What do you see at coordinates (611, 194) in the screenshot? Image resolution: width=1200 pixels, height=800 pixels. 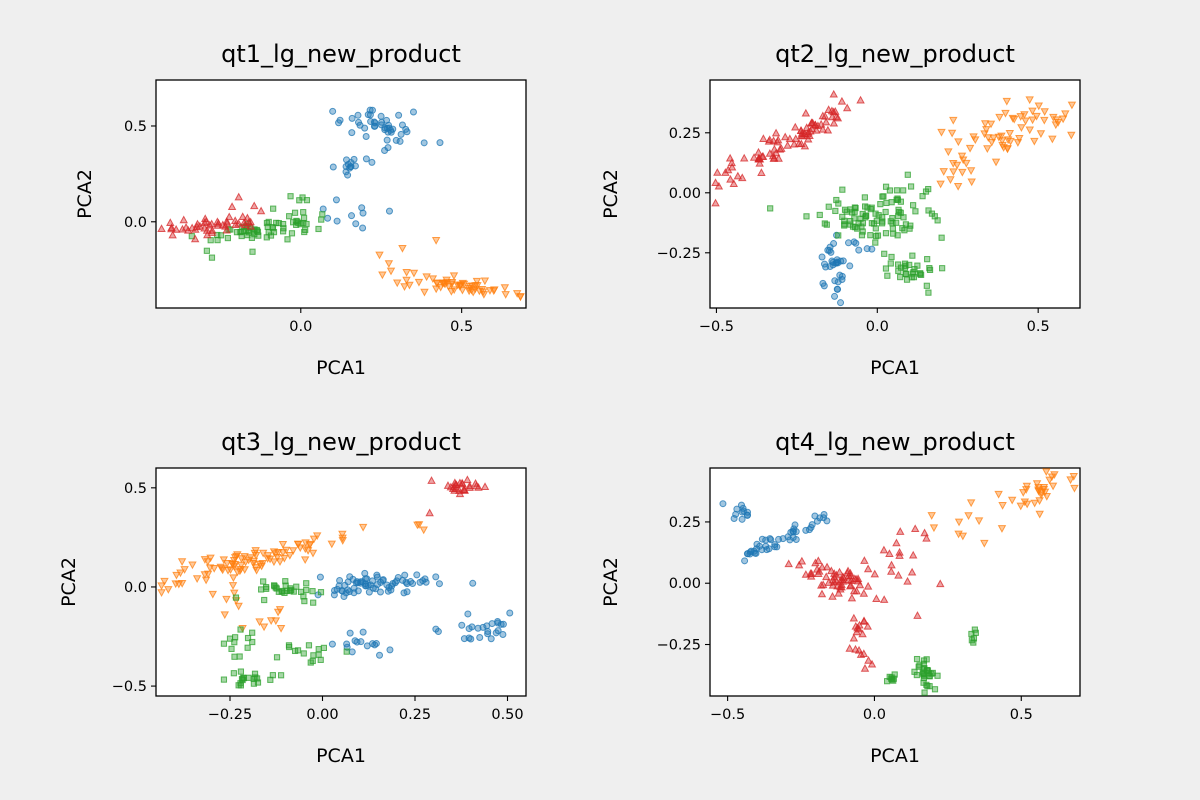 I see `y-axis-label: PCA2` at bounding box center [611, 194].